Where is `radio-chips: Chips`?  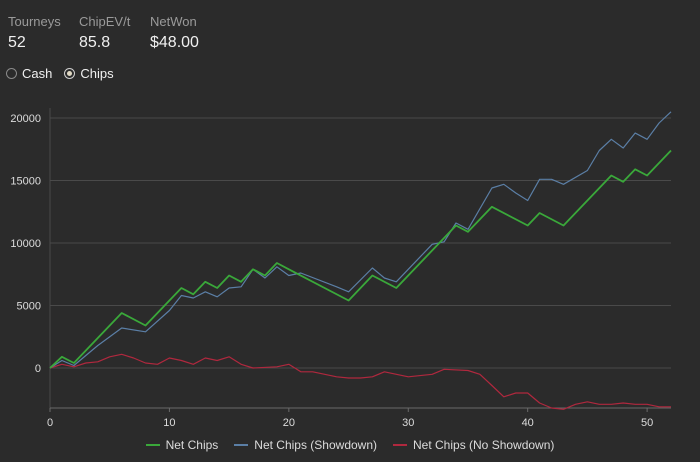 radio-chips: Chips is located at coordinates (89, 73).